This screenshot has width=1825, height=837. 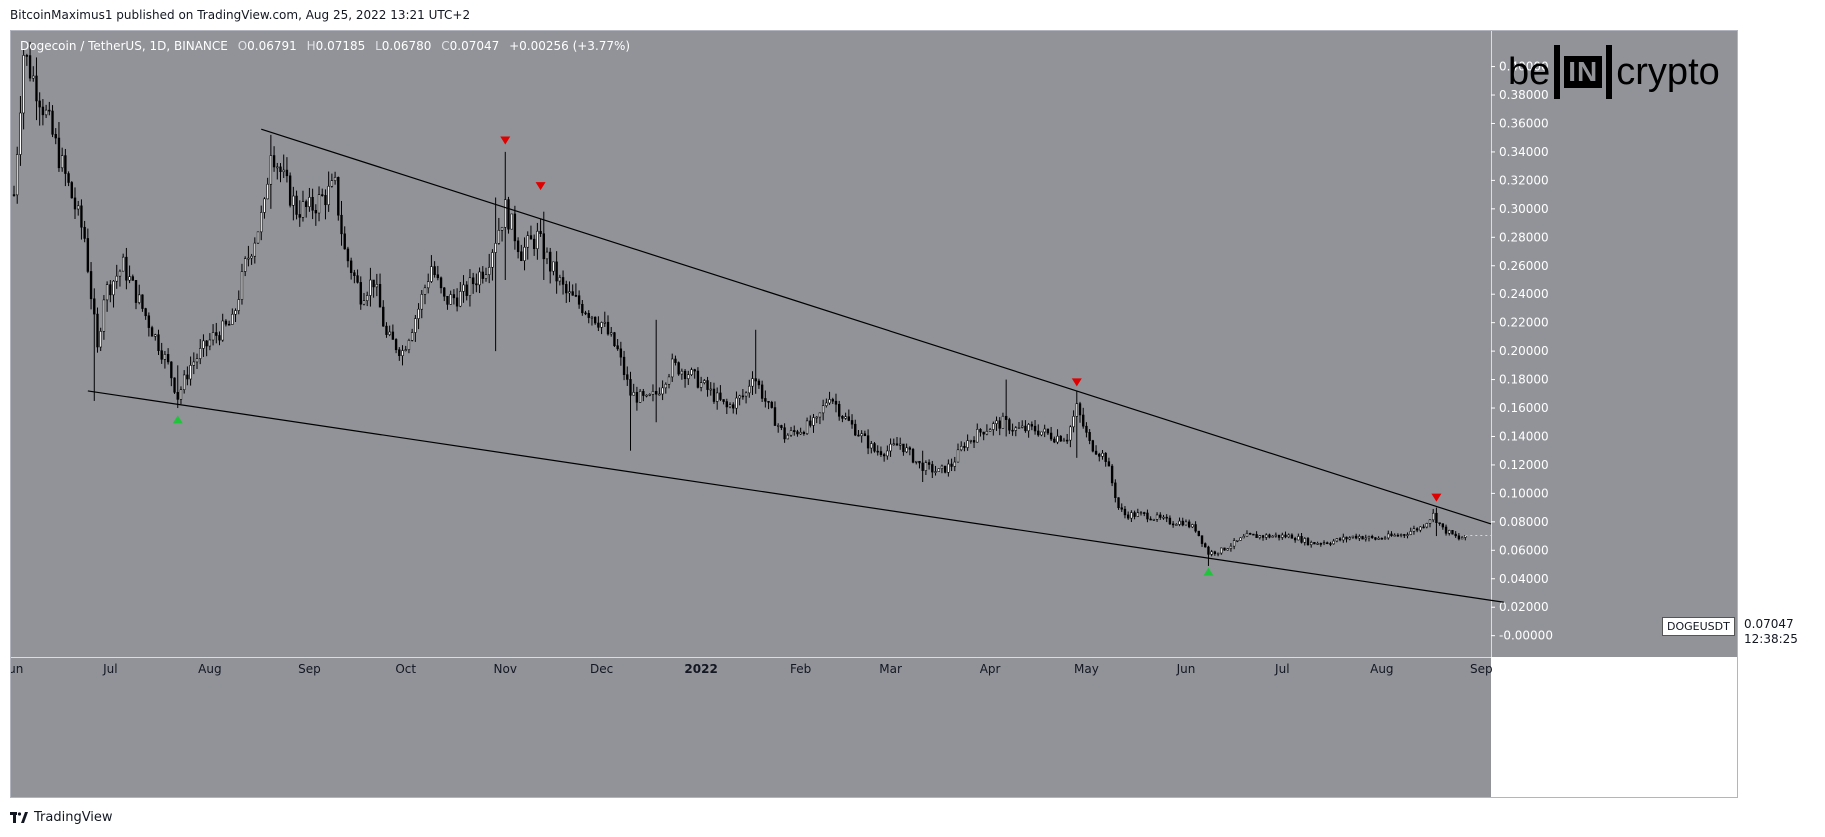 I want to click on y-tick-label: 0.20000, so click(x=1524, y=351).